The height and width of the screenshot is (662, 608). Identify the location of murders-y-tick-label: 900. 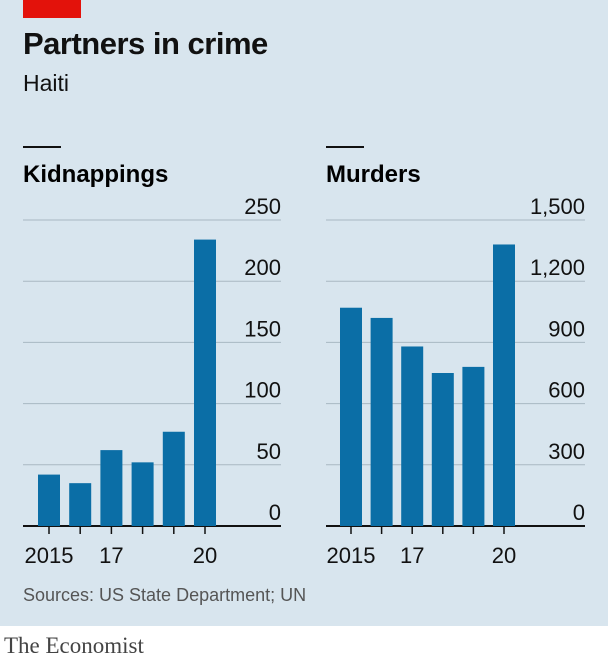
(566, 328).